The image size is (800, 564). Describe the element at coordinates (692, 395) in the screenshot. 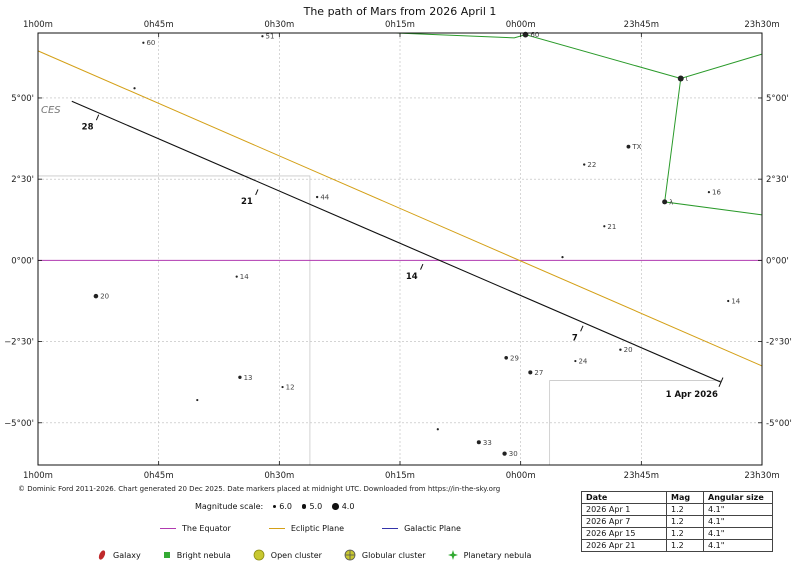

I see `date-label: 1 Apr 2026` at that location.